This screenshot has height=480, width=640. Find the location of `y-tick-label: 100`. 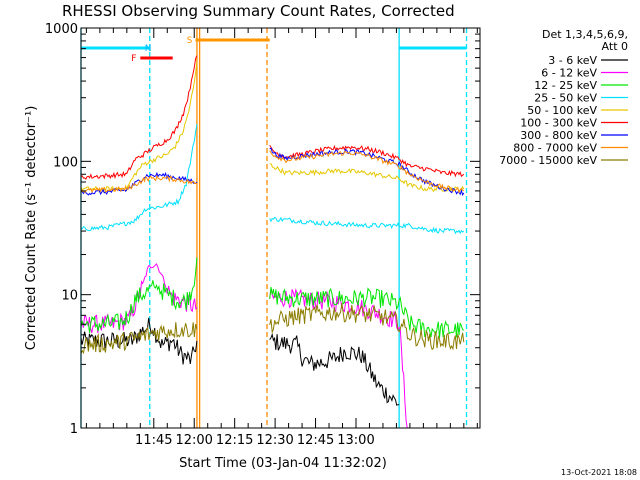

y-tick-label: 100 is located at coordinates (65, 162).